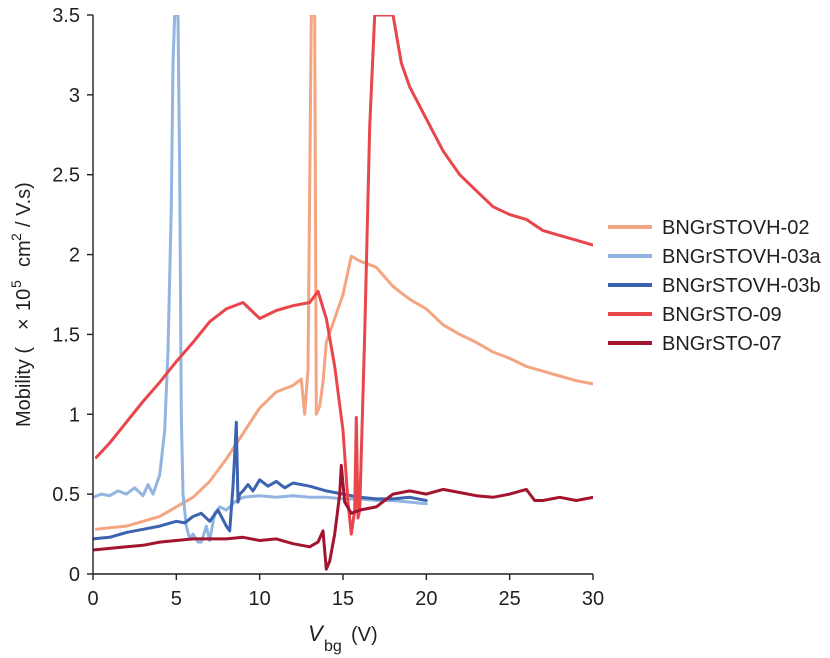 The height and width of the screenshot is (658, 830). Describe the element at coordinates (333, 646) in the screenshot. I see `x-axis-label-sub: bg` at that location.